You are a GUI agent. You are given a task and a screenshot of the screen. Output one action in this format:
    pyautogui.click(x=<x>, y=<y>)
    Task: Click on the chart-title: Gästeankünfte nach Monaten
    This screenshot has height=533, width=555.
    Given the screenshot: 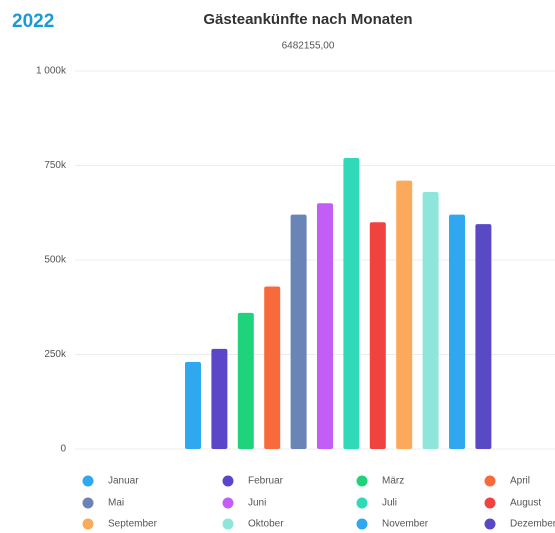 What is the action you would take?
    pyautogui.click(x=307, y=19)
    